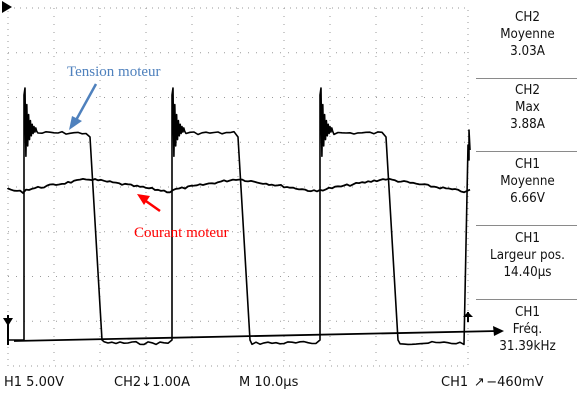 The width and height of the screenshot is (577, 396). I want to click on measurement-ch1-pos-width: CH1 Largeur pos. 14.40µs, so click(527, 255).